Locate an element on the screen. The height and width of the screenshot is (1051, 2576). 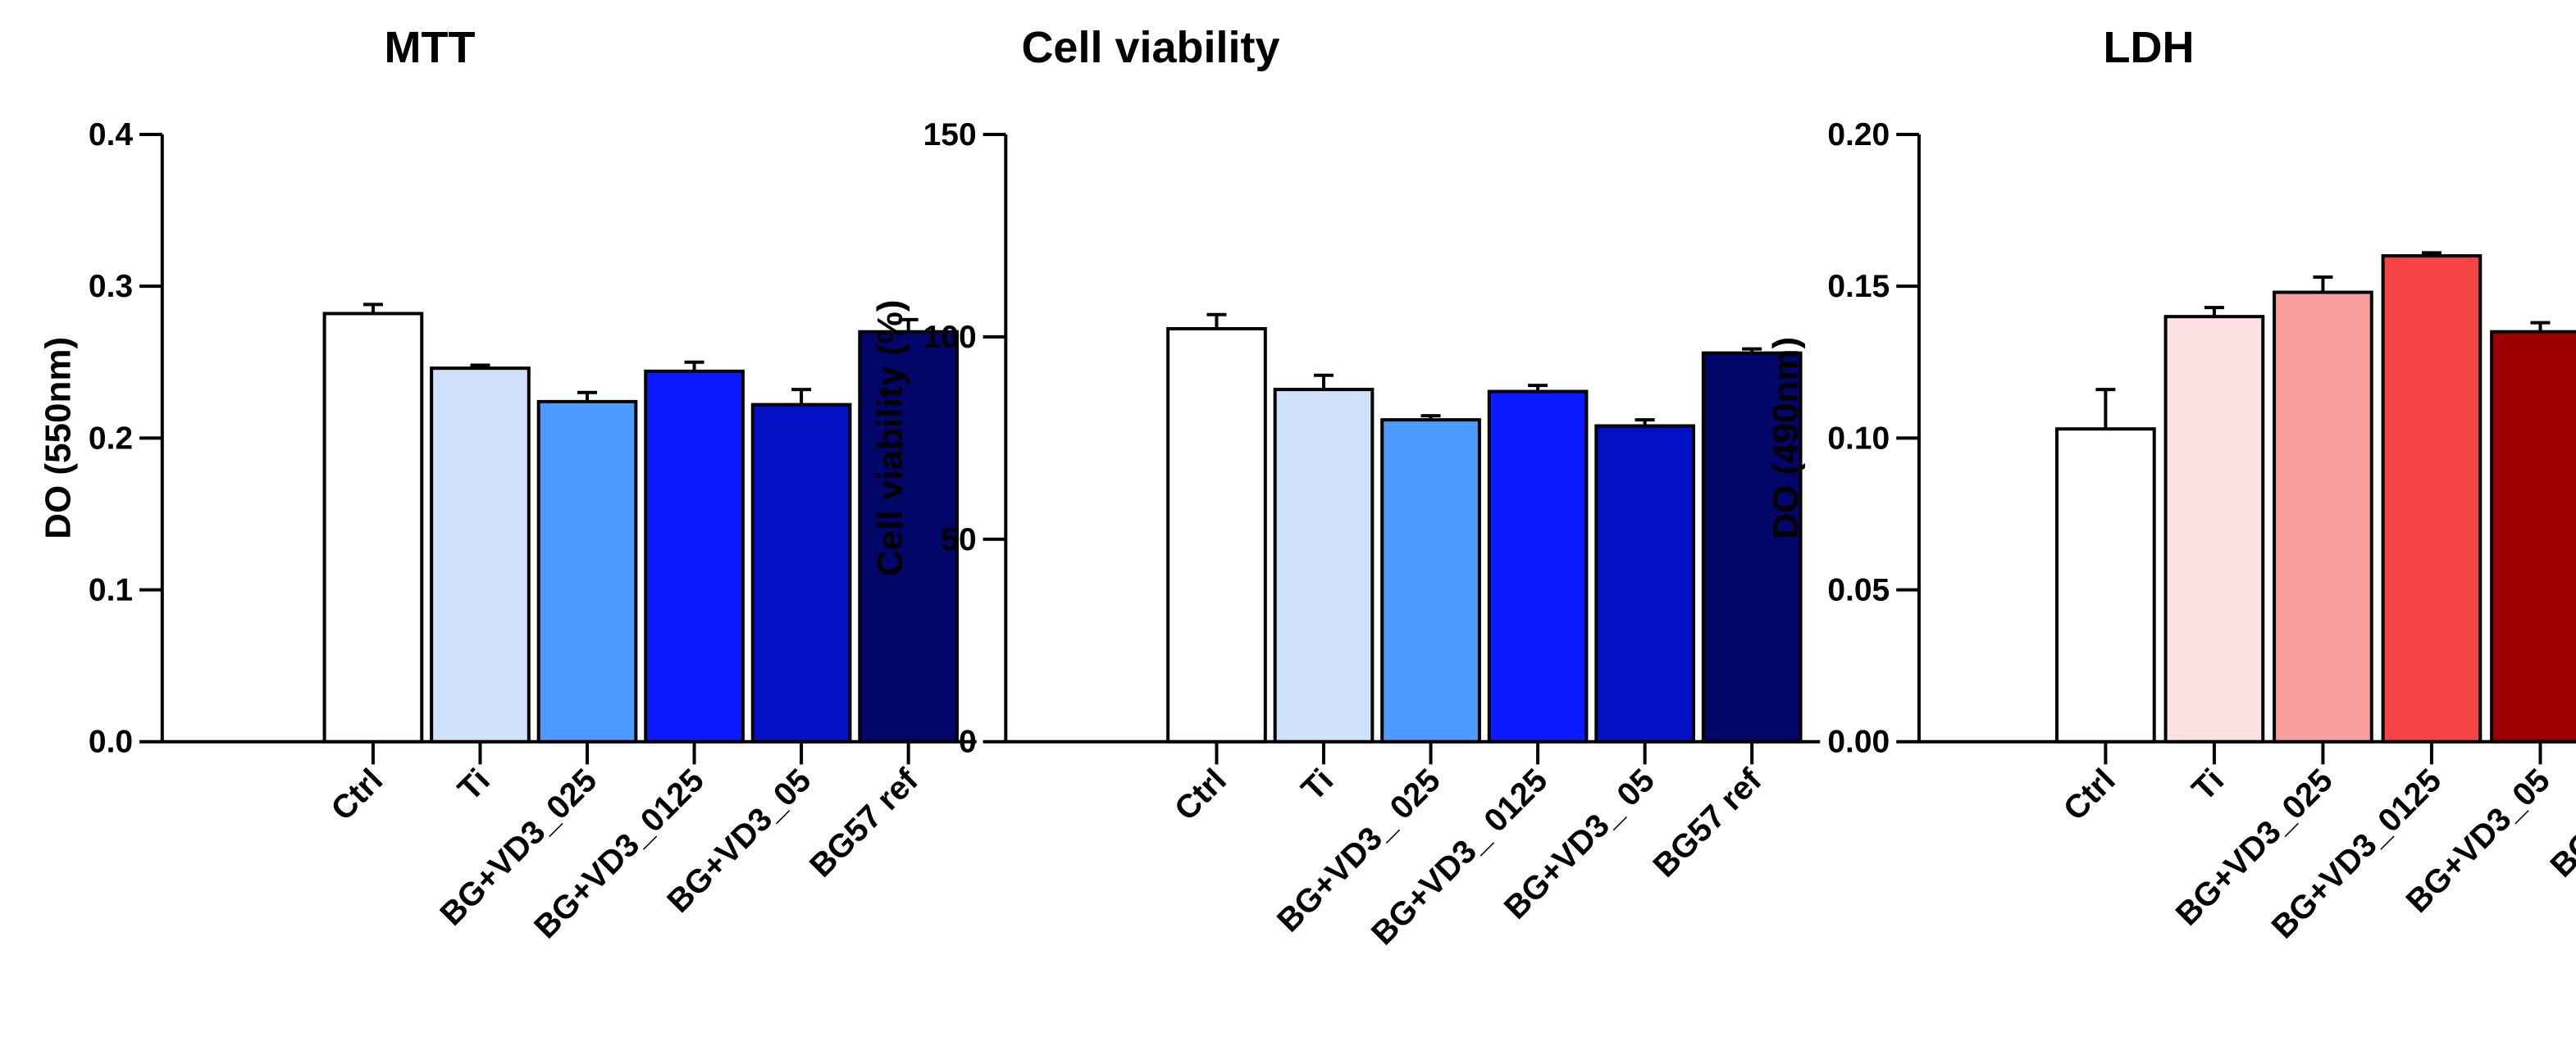
y-tick-label: 0.0 is located at coordinates (111, 742).